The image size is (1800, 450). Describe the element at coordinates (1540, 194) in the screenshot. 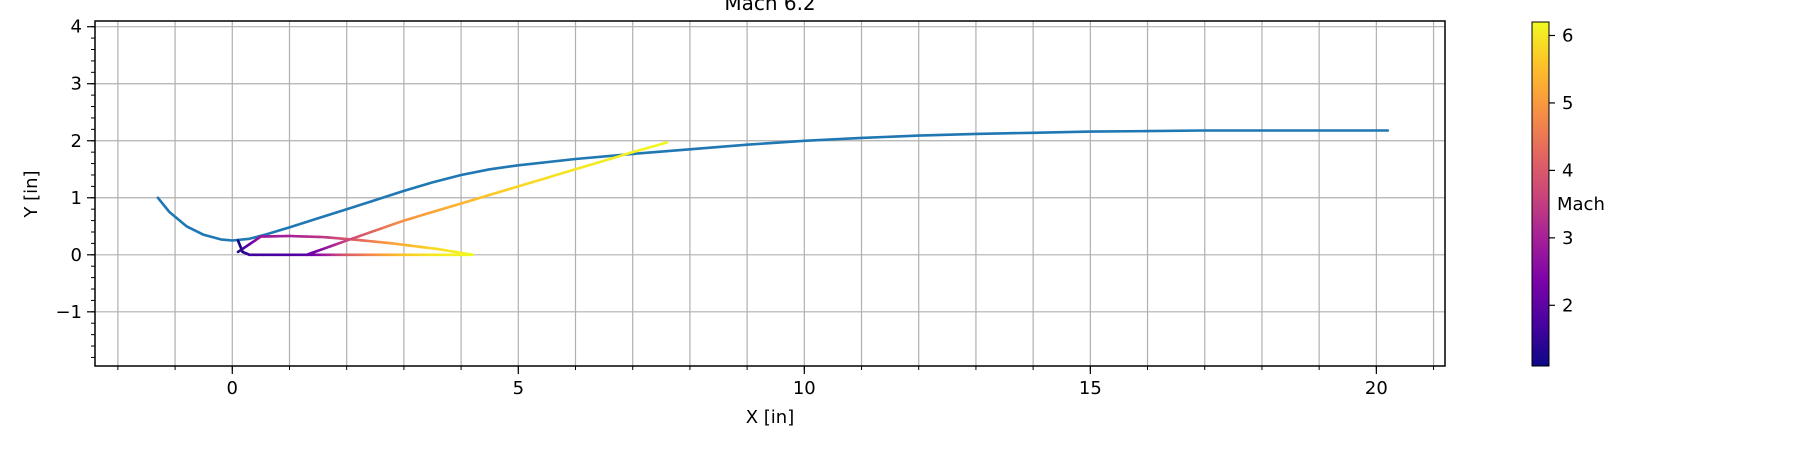

I see `colorbar` at that location.